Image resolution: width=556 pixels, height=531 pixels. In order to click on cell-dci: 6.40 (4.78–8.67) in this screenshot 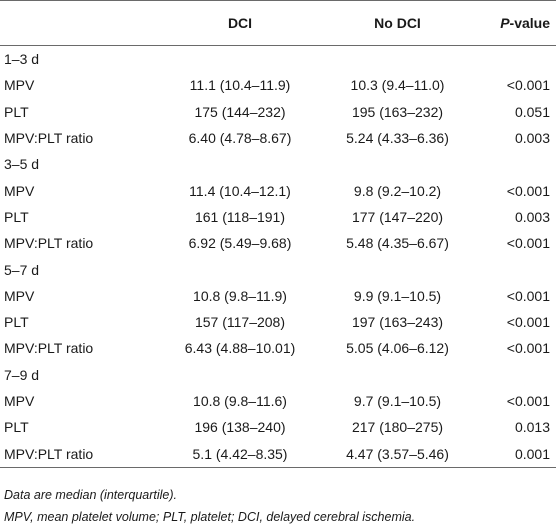, I will do `click(240, 138)`.